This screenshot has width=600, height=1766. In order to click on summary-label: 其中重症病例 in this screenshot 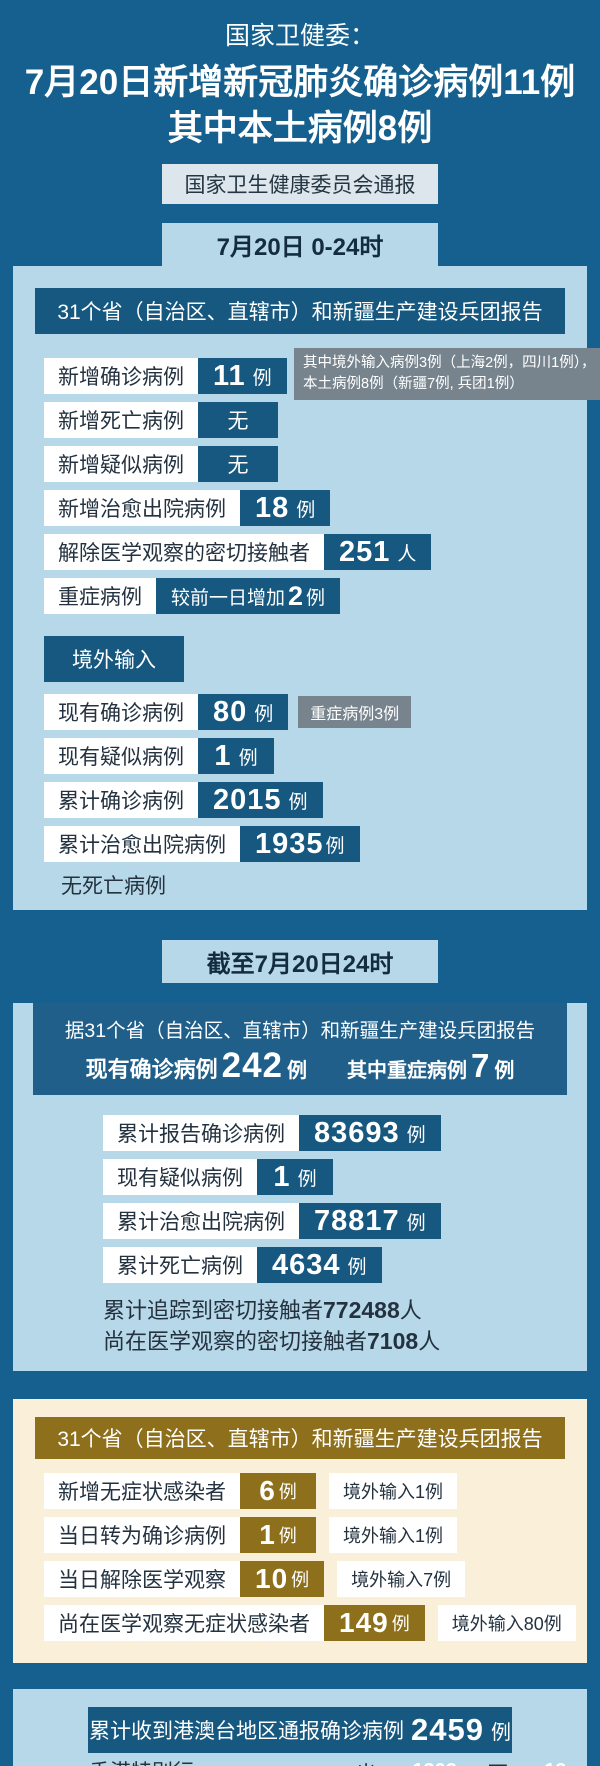, I will do `click(407, 1071)`.